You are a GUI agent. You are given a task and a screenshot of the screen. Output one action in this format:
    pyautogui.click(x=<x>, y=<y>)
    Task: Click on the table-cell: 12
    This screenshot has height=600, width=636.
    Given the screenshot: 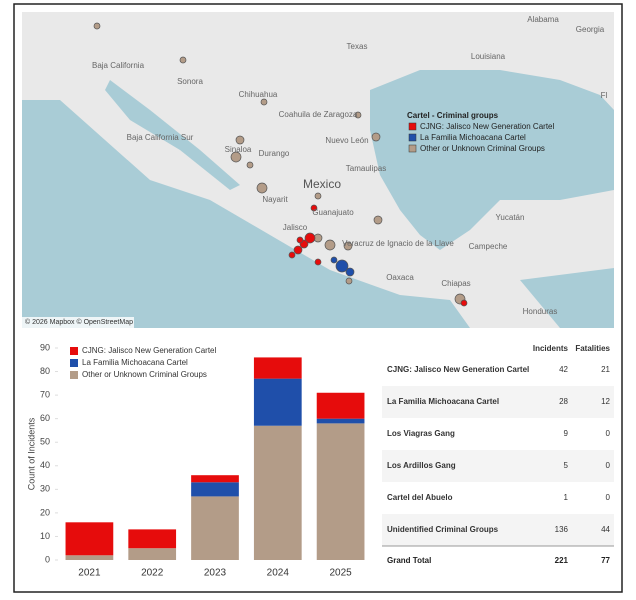 What is the action you would take?
    pyautogui.click(x=605, y=401)
    